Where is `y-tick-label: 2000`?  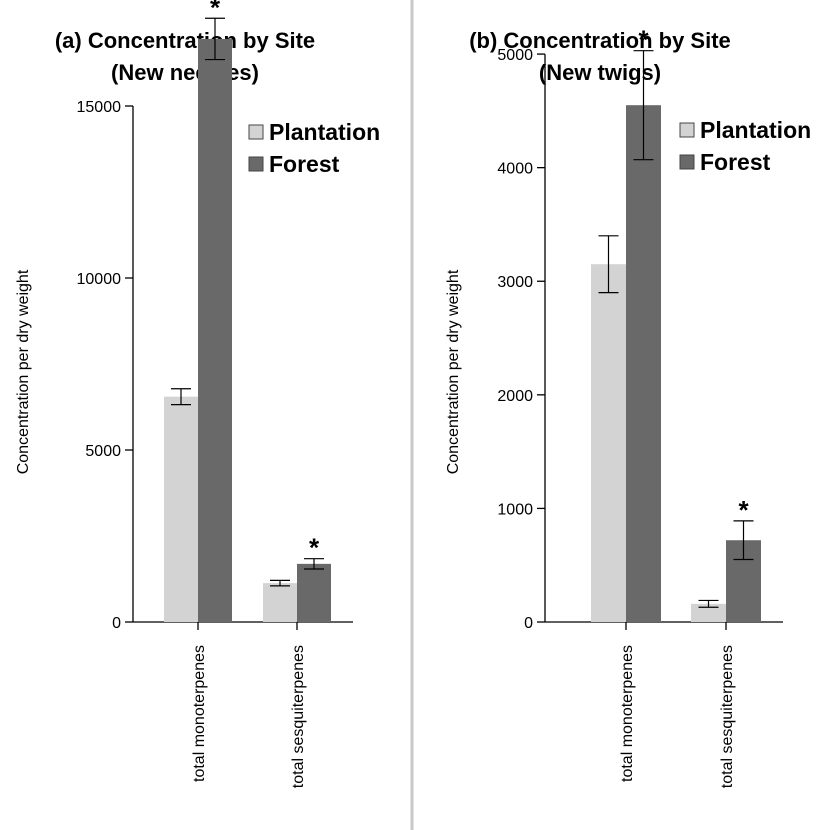 y-tick-label: 2000 is located at coordinates (515, 396).